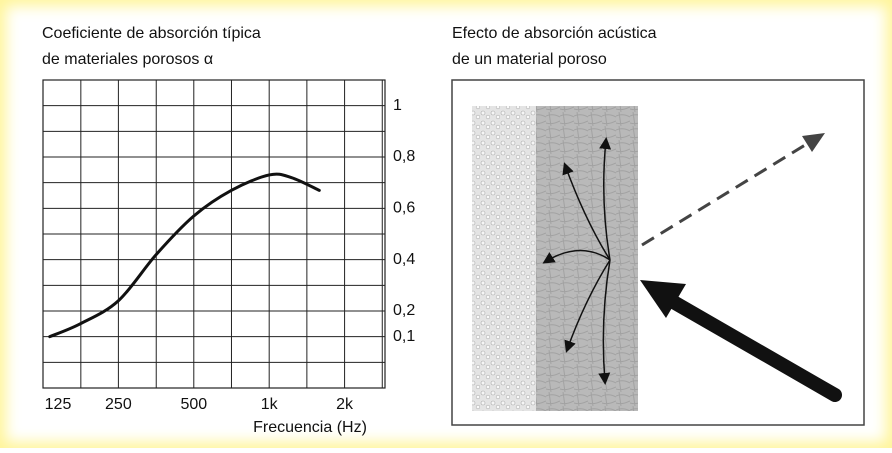 This screenshot has height=453, width=892. Describe the element at coordinates (184, 255) in the screenshot. I see `line` at that location.